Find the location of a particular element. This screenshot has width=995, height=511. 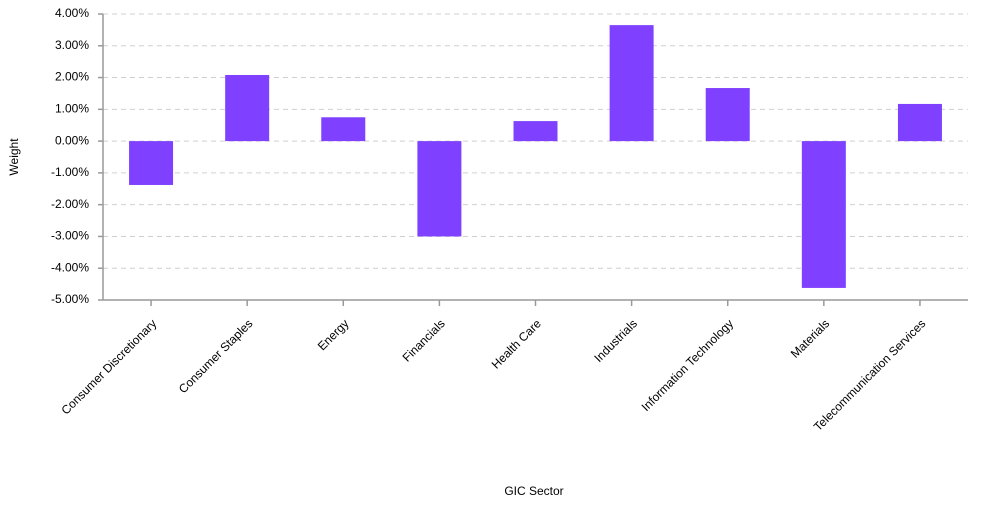

x-axis-title: GIC Sector is located at coordinates (533, 491).